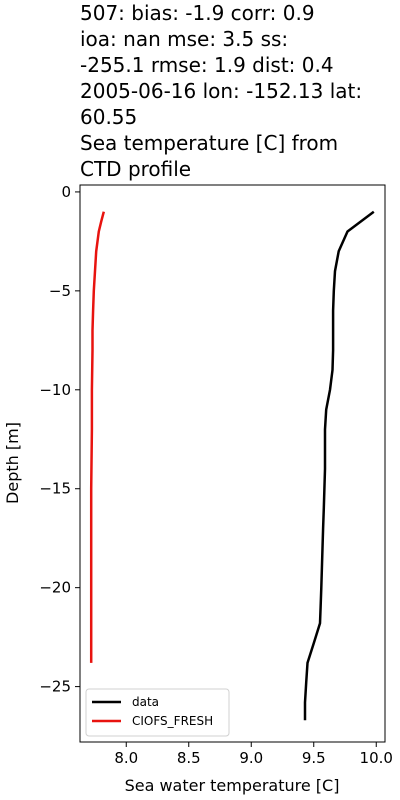  What do you see at coordinates (314, 758) in the screenshot?
I see `x-tick-label: 9.5` at bounding box center [314, 758].